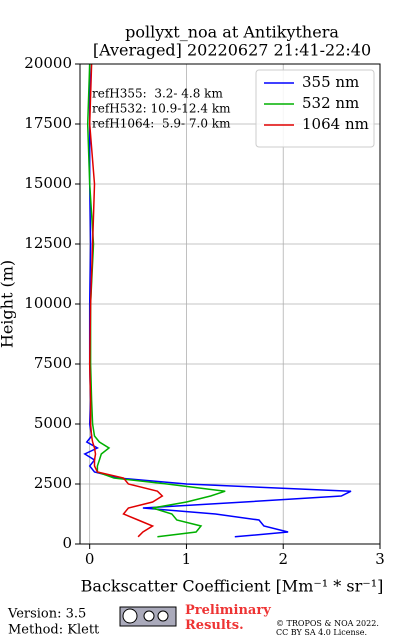 The height and width of the screenshot is (640, 400). Describe the element at coordinates (48, 63) in the screenshot. I see `y-tick-label: 20000` at that location.